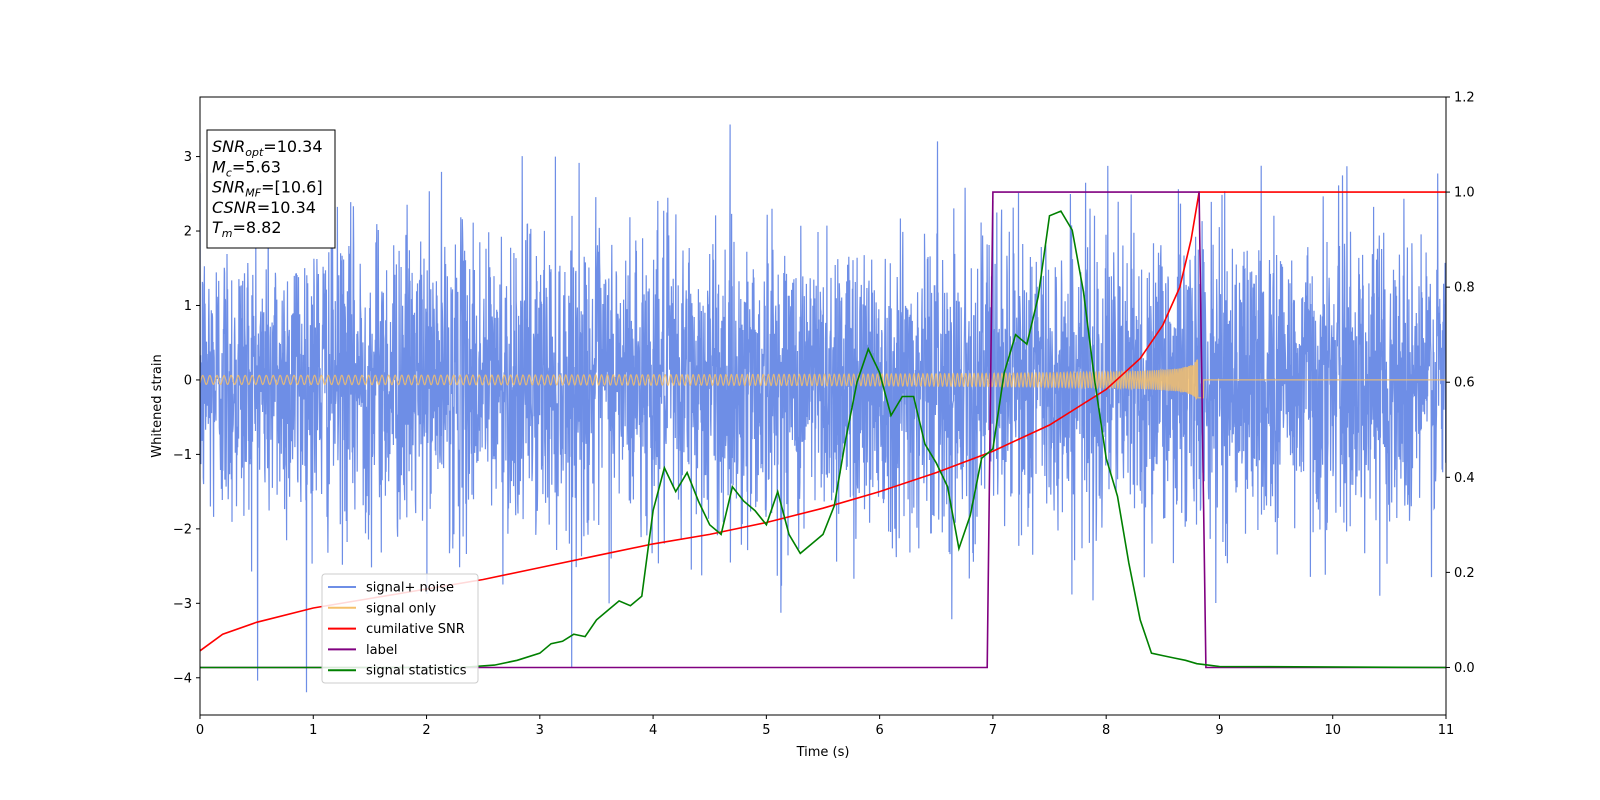 Image resolution: width=1600 pixels, height=800 pixels. What do you see at coordinates (993, 730) in the screenshot?
I see `x-tick-label: 7` at bounding box center [993, 730].